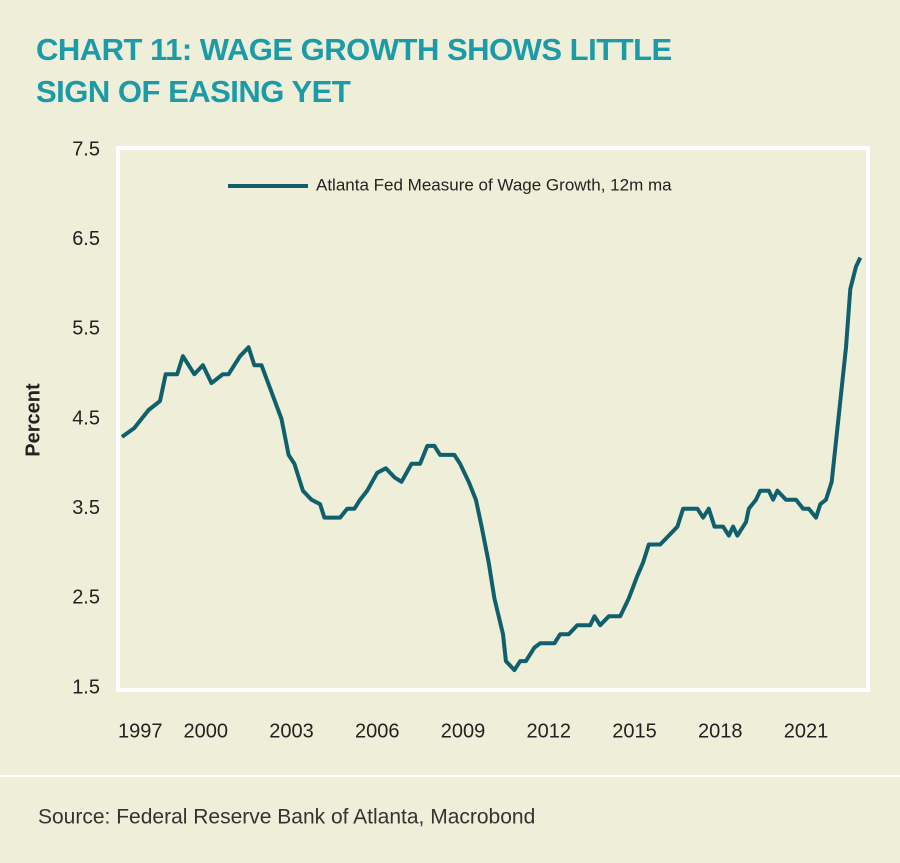 The width and height of the screenshot is (900, 863). What do you see at coordinates (634, 731) in the screenshot?
I see `x-tick-label: 2015` at bounding box center [634, 731].